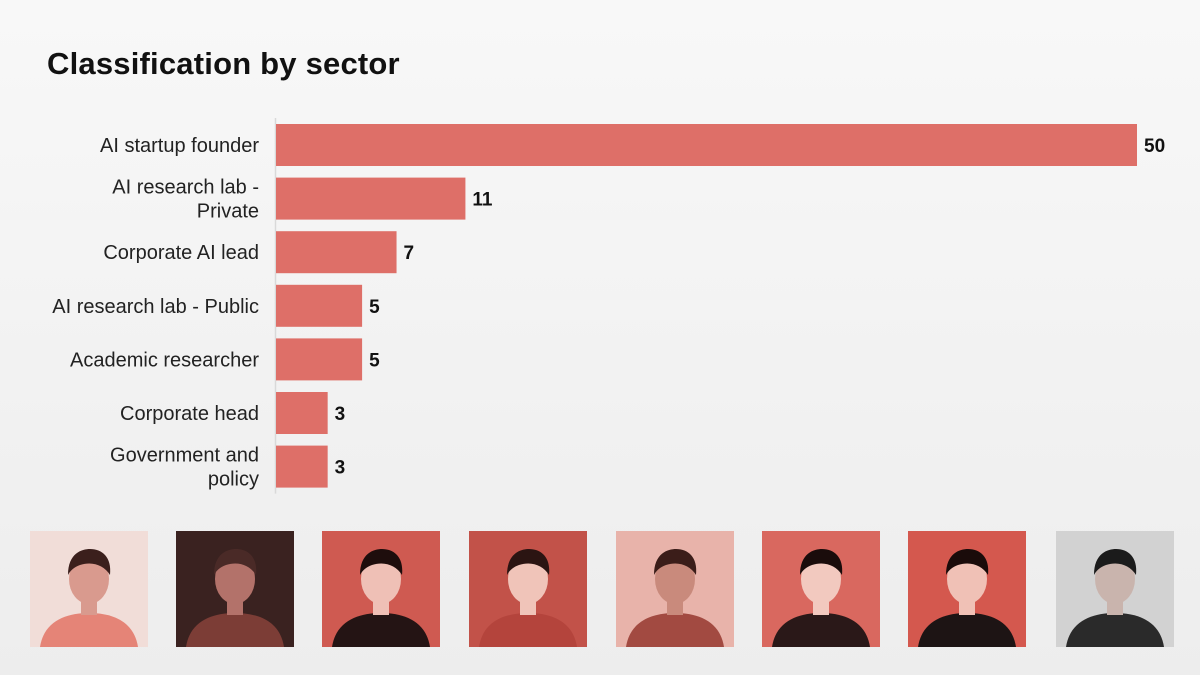 The height and width of the screenshot is (675, 1200). I want to click on category-label: AI research lab -, so click(185, 188).